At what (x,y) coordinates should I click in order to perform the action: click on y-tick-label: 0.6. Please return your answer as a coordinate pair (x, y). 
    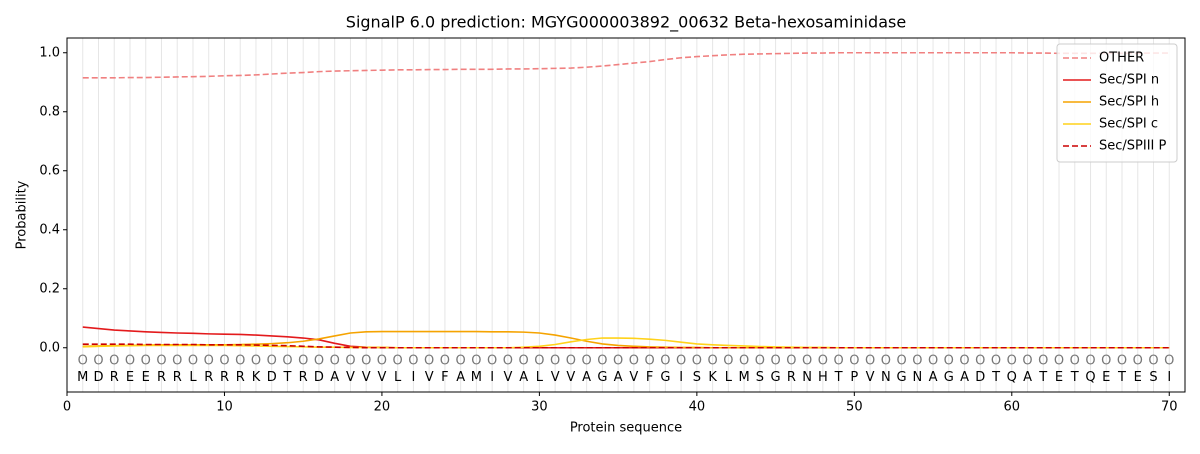
    Looking at the image, I should click on (49, 170).